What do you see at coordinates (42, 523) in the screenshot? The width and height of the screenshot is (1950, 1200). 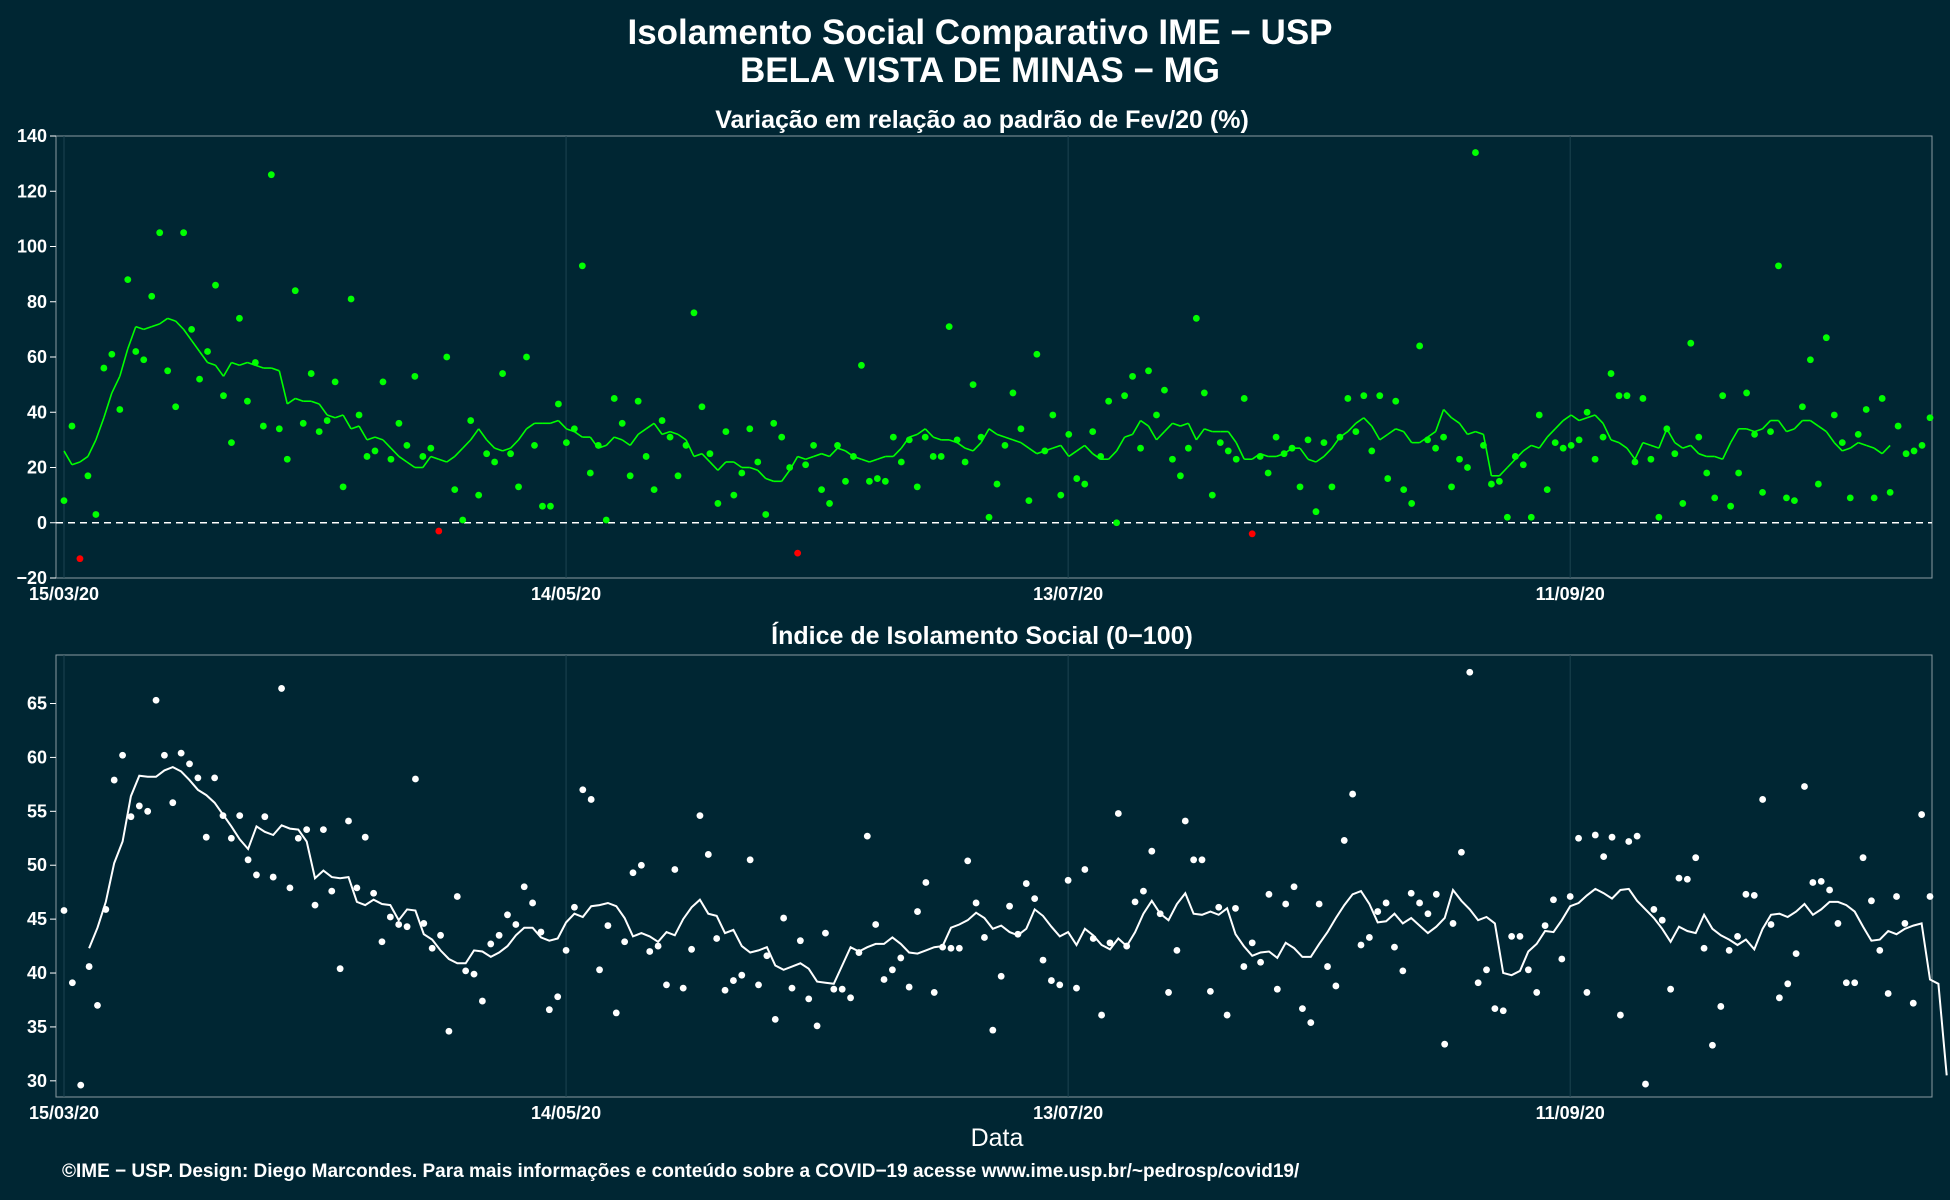 I see `y-tick-label: 0` at bounding box center [42, 523].